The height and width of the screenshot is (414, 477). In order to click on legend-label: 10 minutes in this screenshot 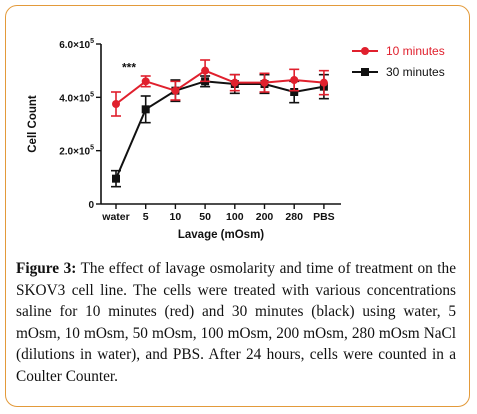, I will do `click(415, 51)`.